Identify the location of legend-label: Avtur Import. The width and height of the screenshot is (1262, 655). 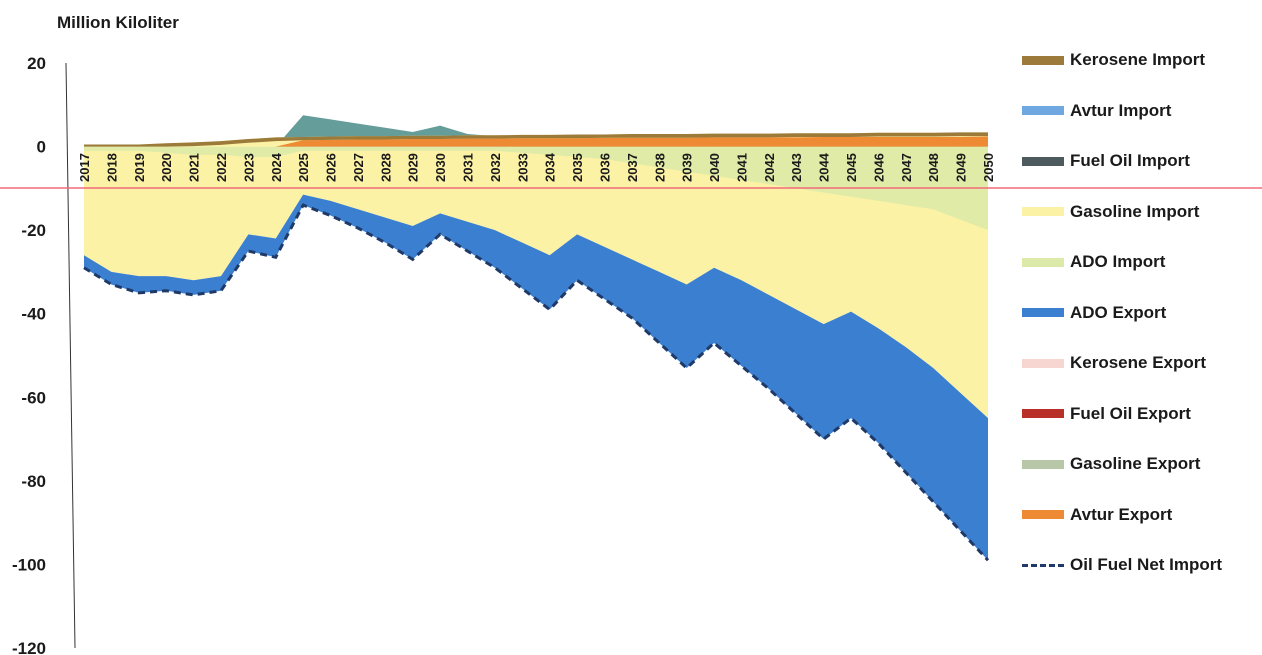
(1121, 110).